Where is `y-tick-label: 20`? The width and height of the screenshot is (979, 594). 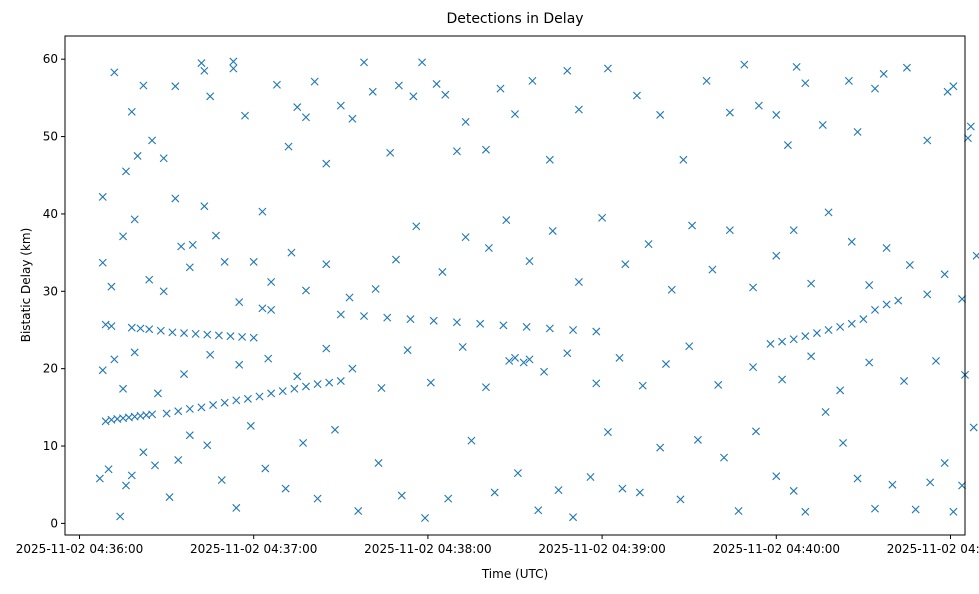 y-tick-label: 20 is located at coordinates (50, 369).